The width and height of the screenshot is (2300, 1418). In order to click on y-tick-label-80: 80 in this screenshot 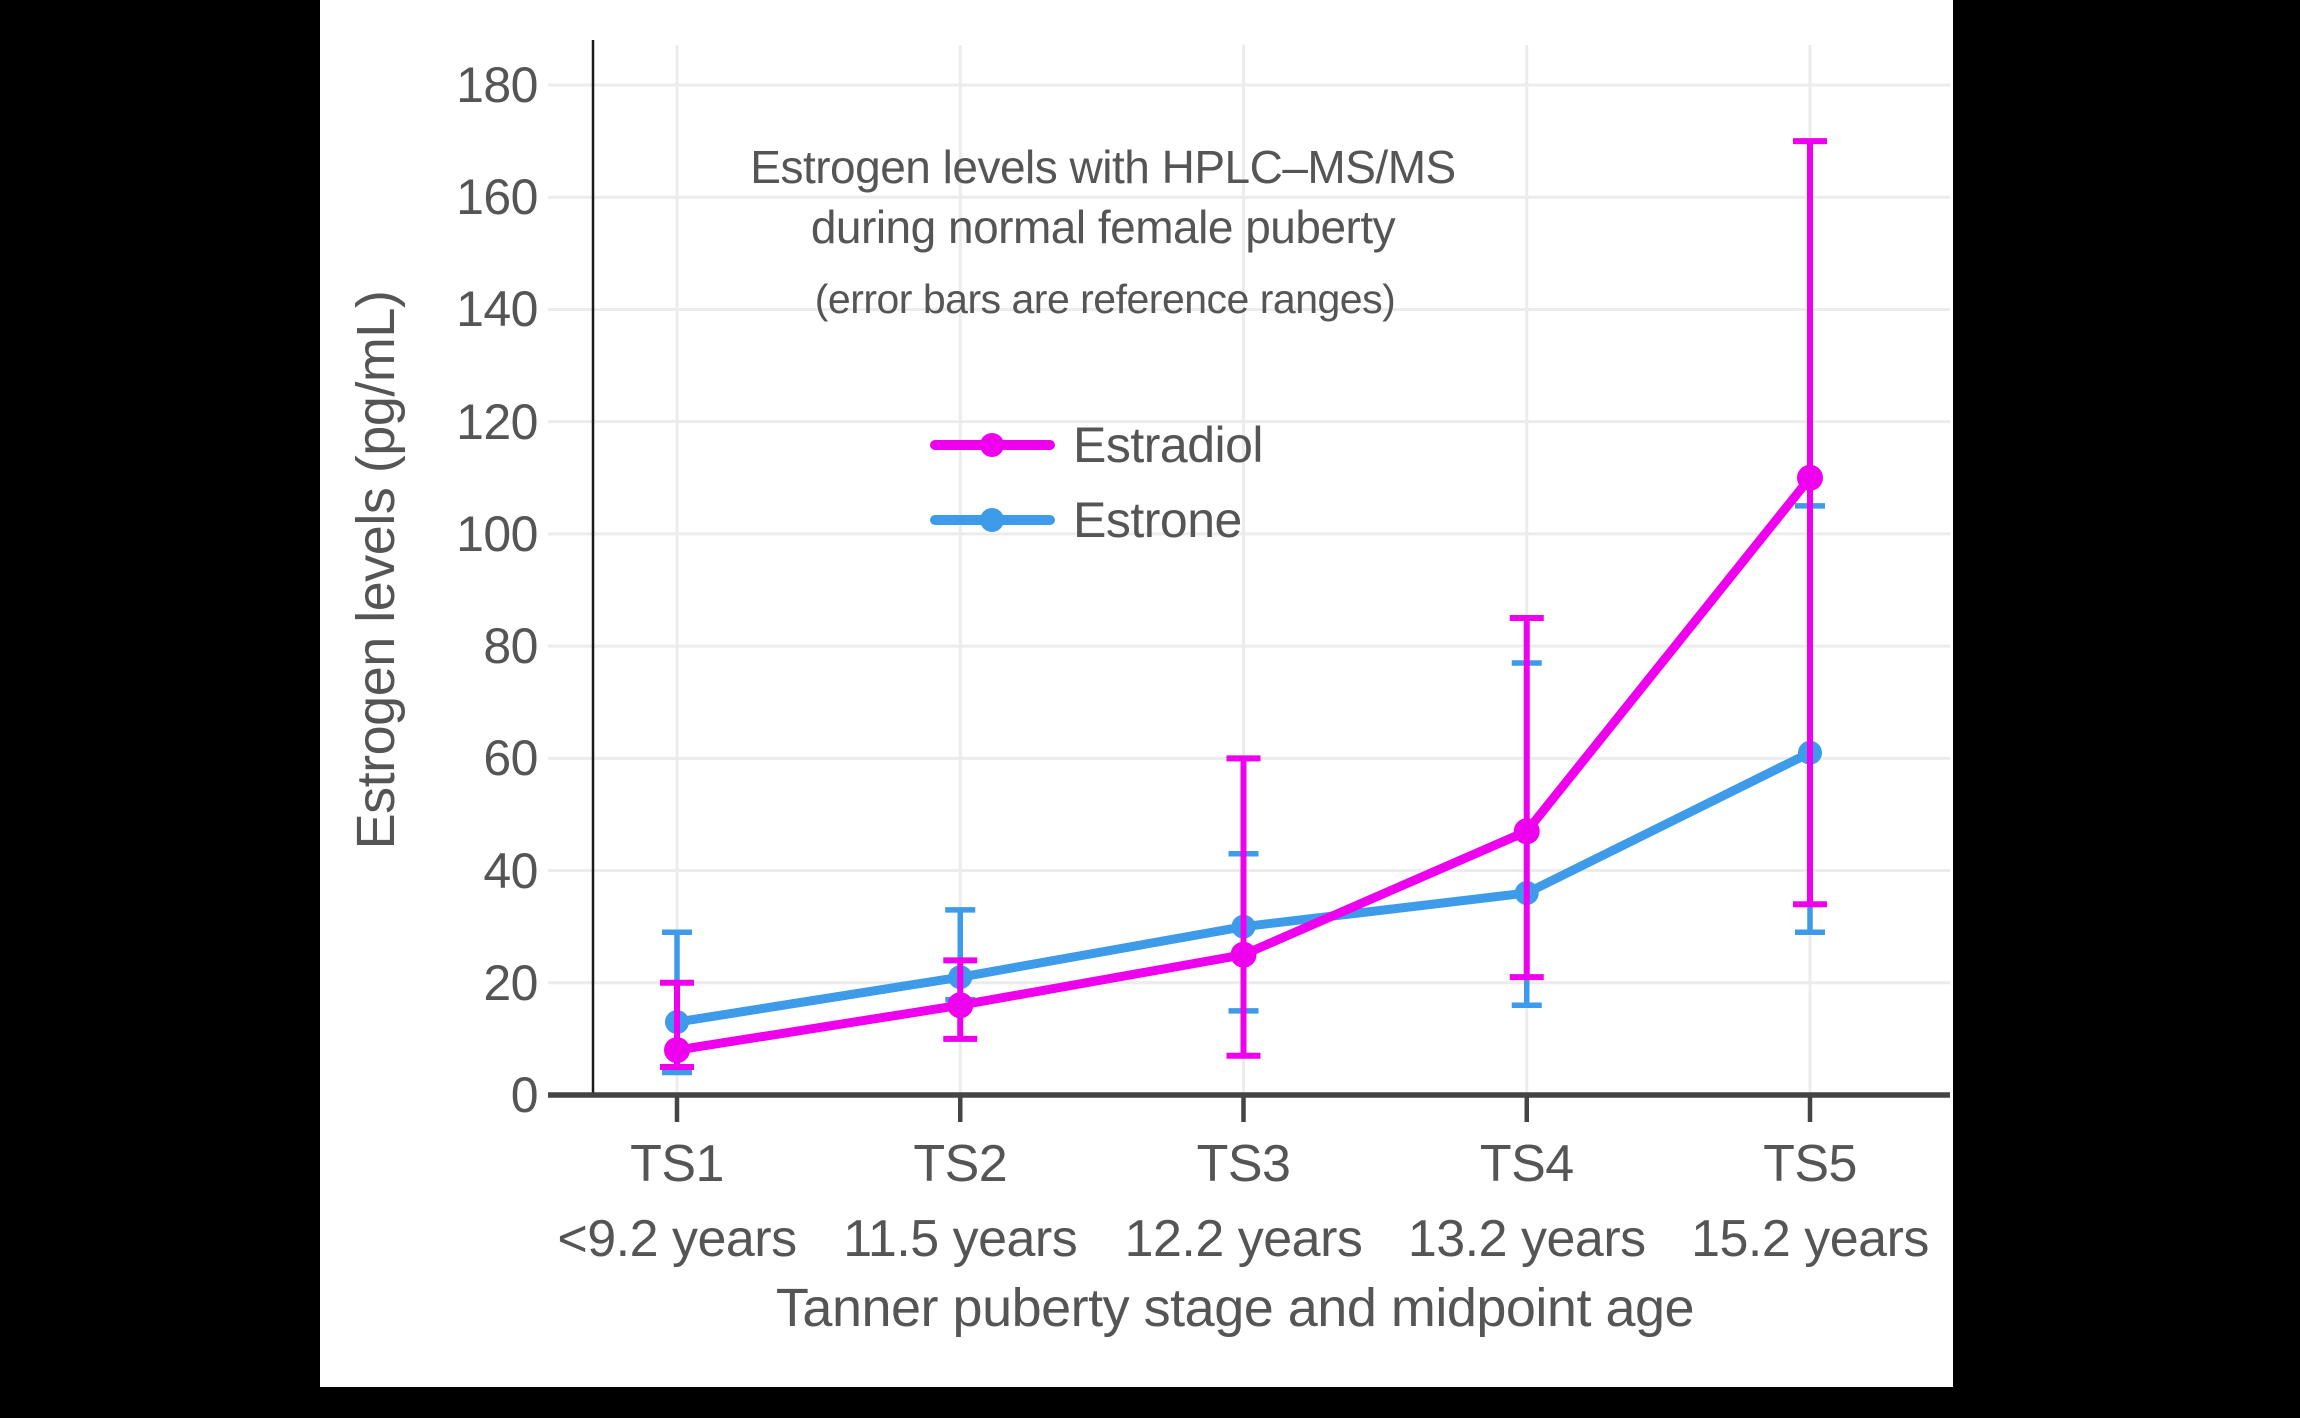, I will do `click(510, 646)`.